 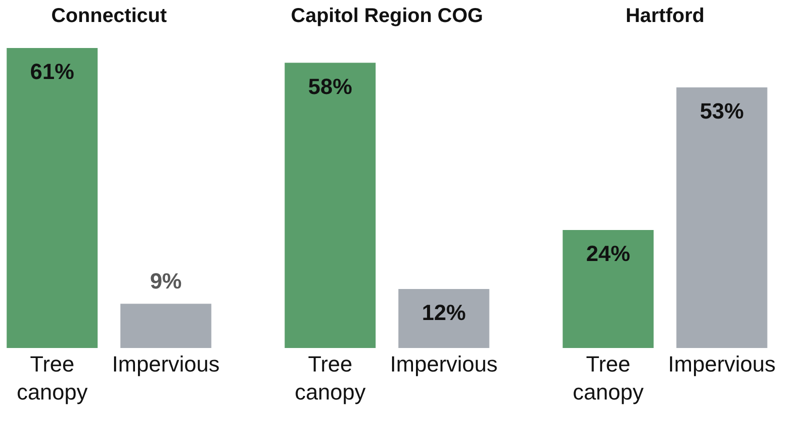 What do you see at coordinates (608, 253) in the screenshot?
I see `data-label: 24%` at bounding box center [608, 253].